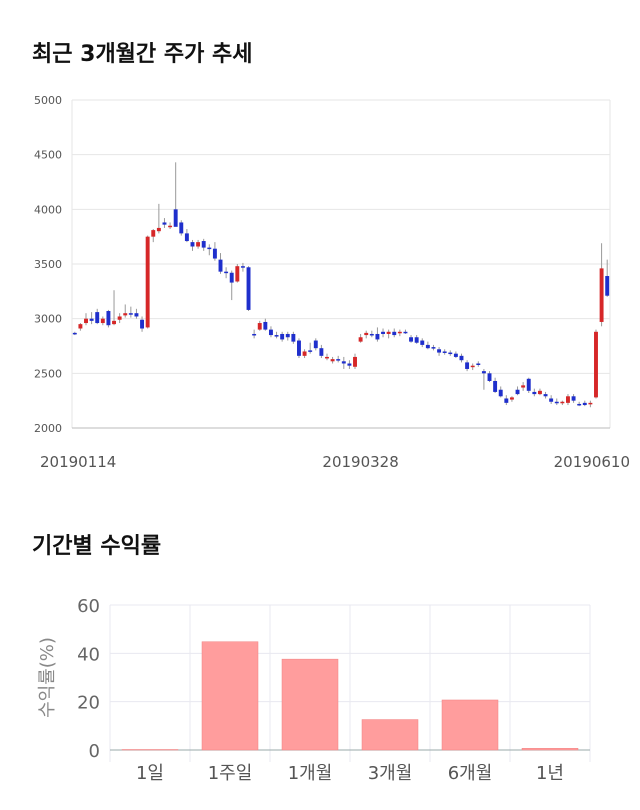 This screenshot has height=810, width=640. I want to click on x-tick-label: 20190610, so click(592, 462).